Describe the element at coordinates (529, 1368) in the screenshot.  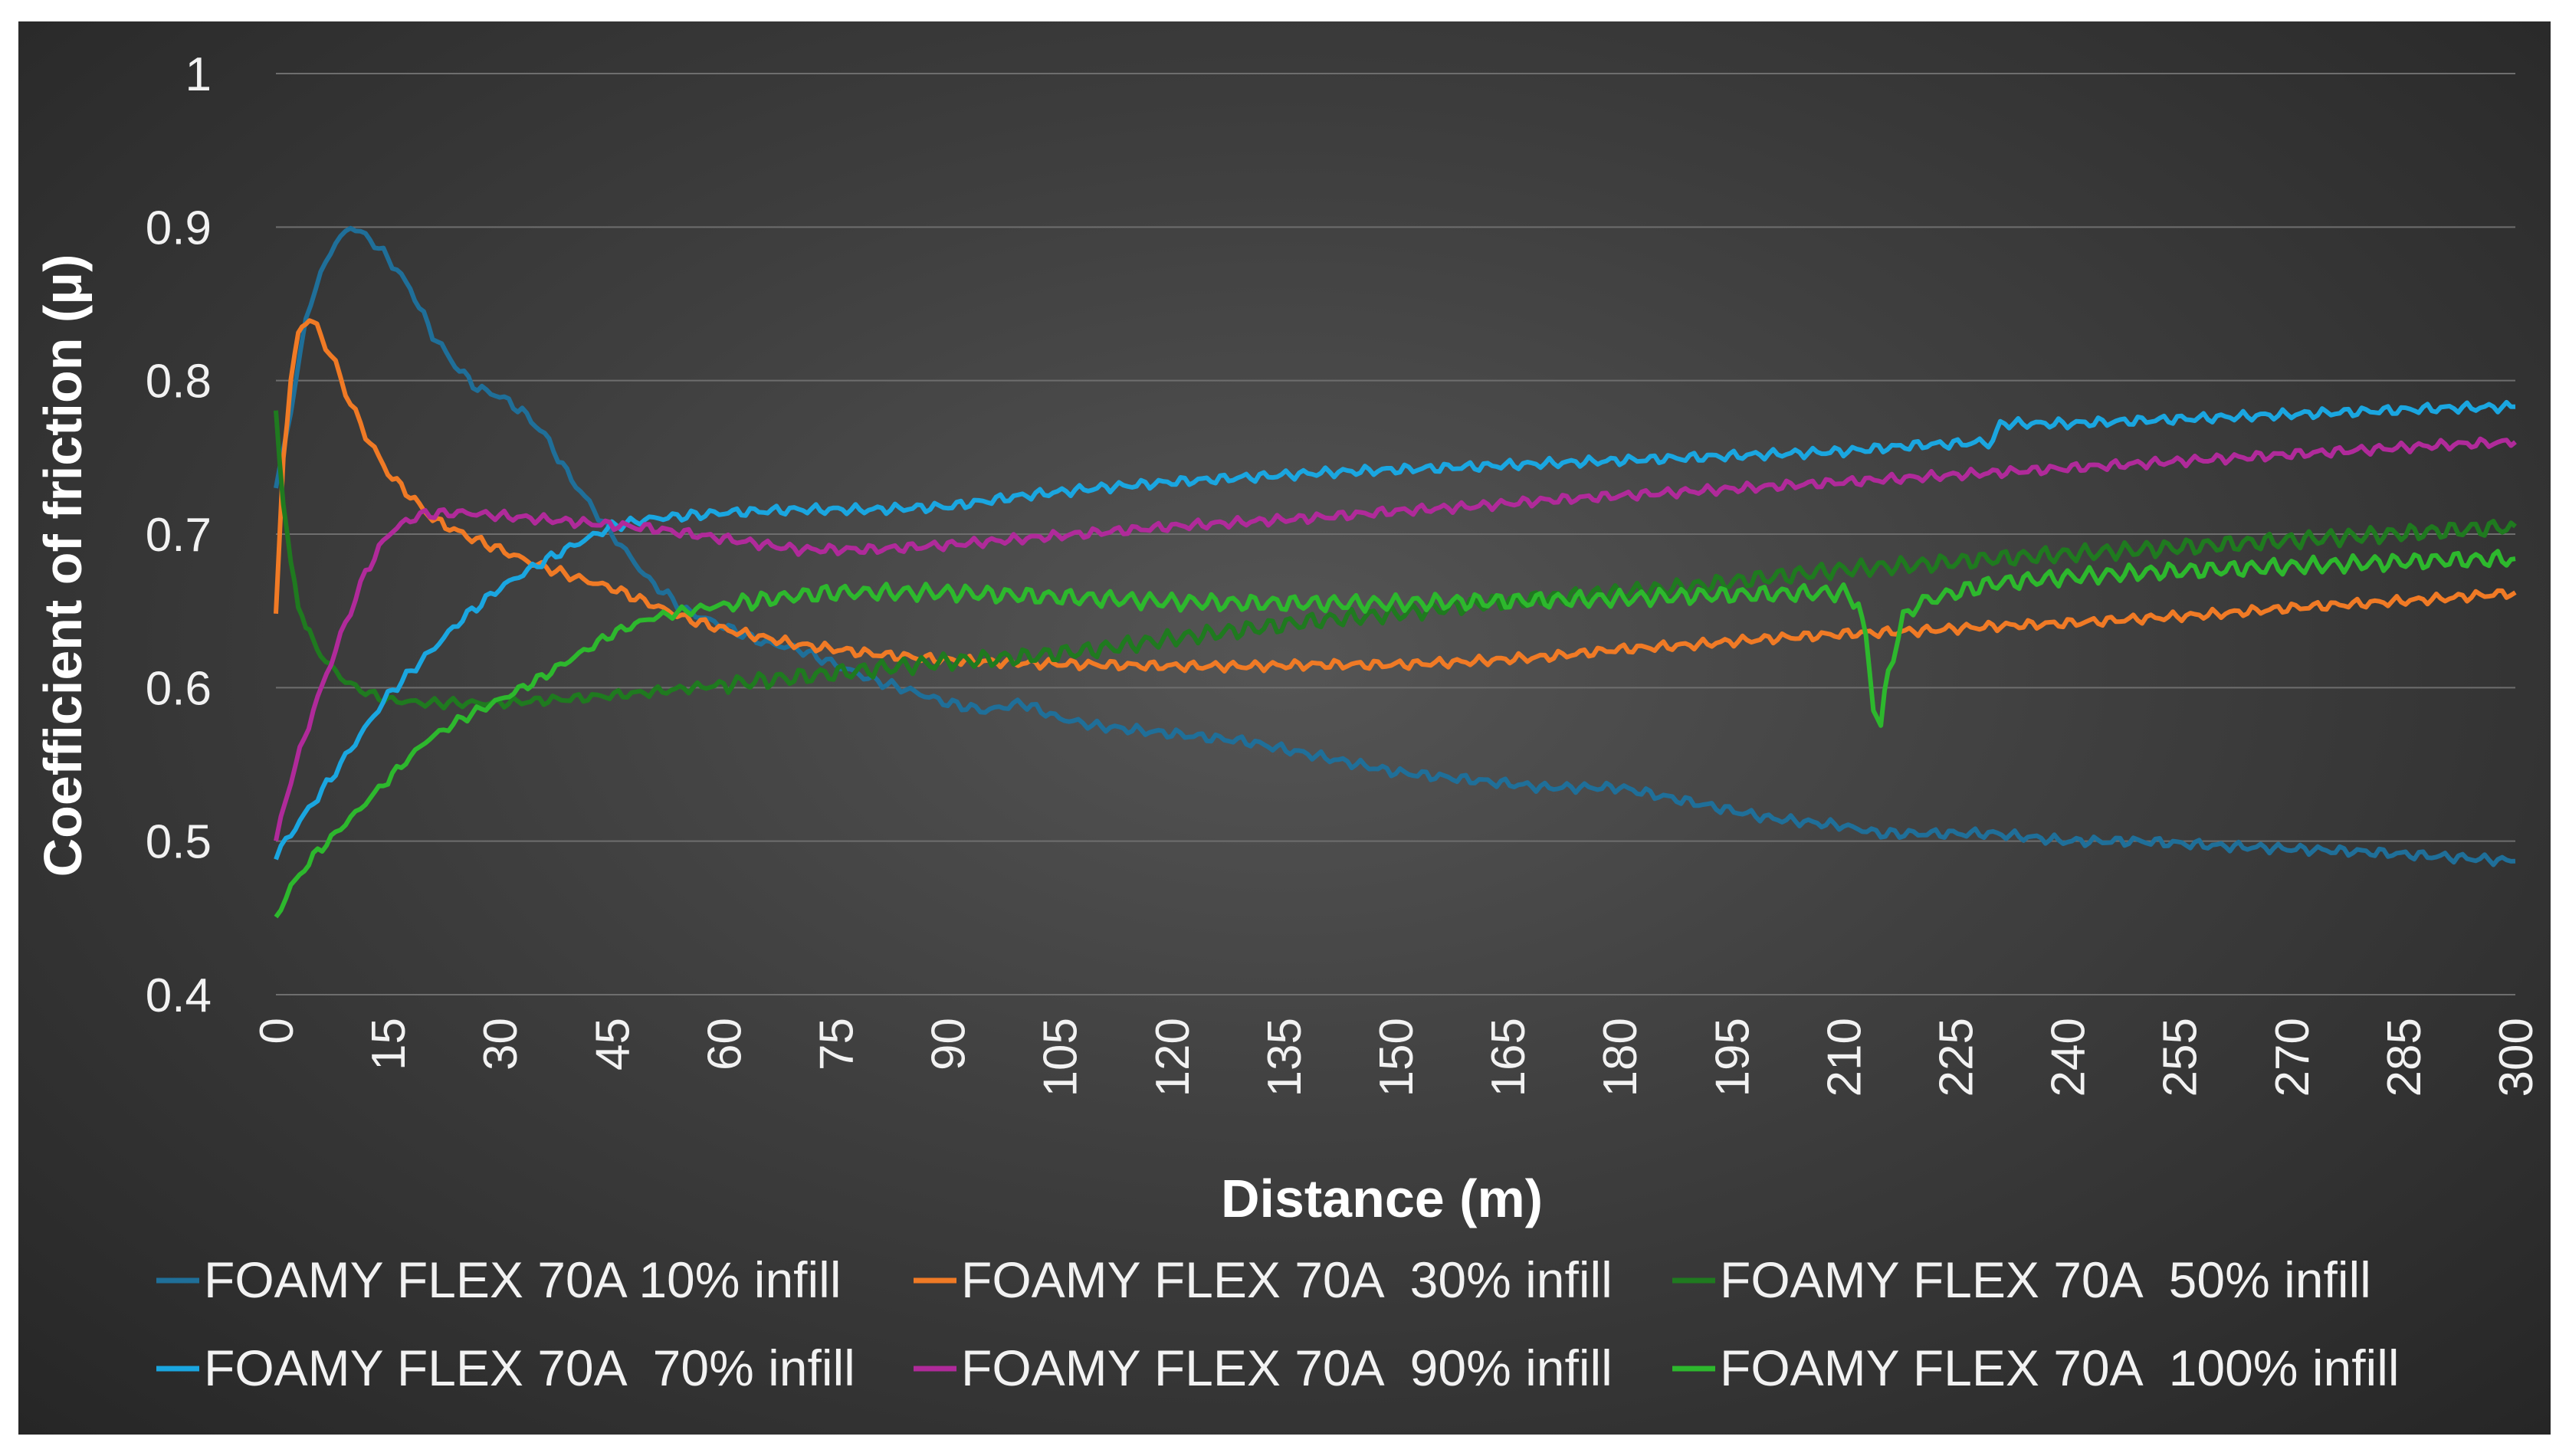
I see `legend-label: FOAMY FLEX 70A 70% infill` at that location.